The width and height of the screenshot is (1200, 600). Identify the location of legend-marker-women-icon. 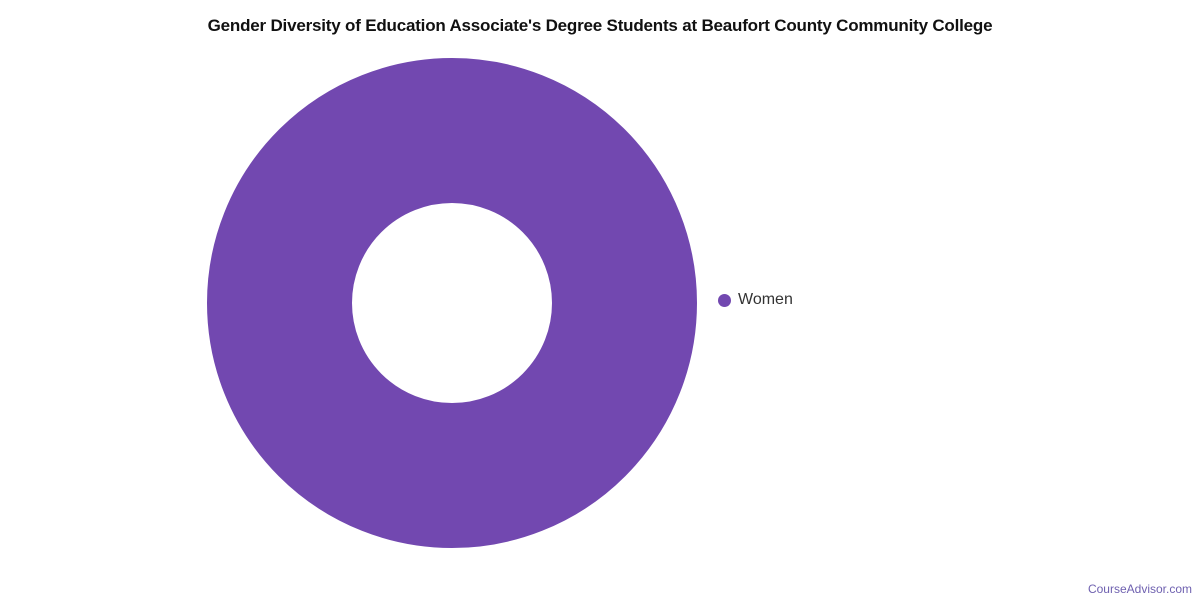
(724, 300).